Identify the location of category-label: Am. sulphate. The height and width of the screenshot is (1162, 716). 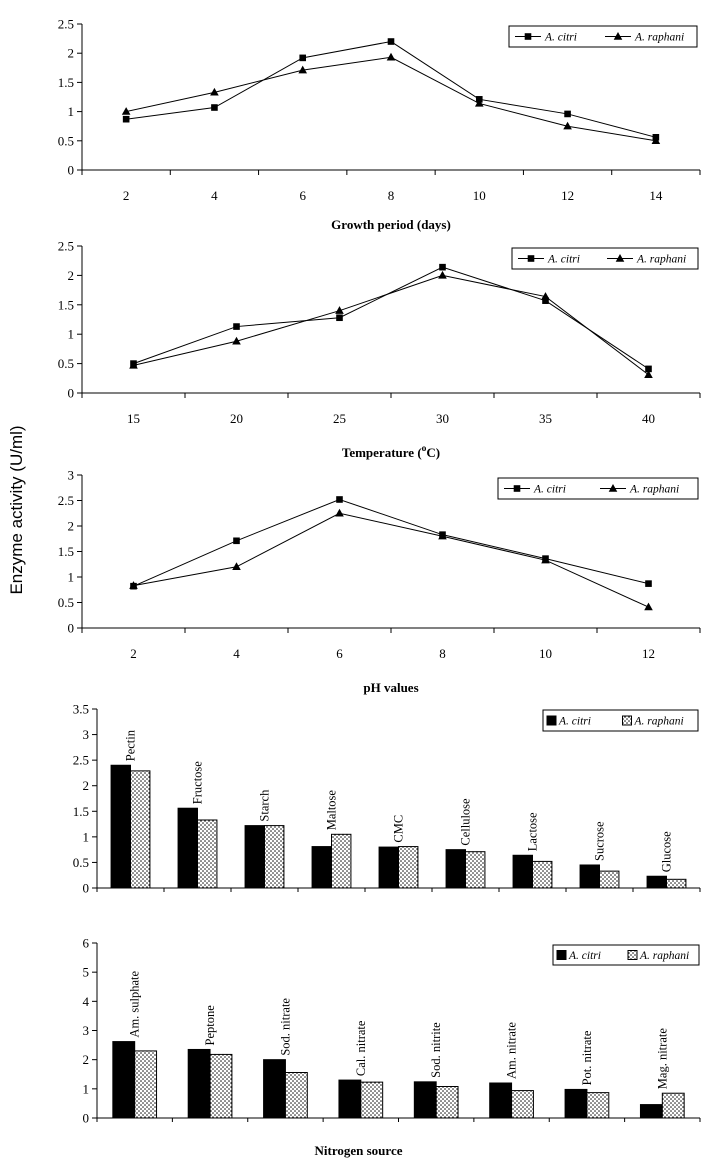
(135, 1003).